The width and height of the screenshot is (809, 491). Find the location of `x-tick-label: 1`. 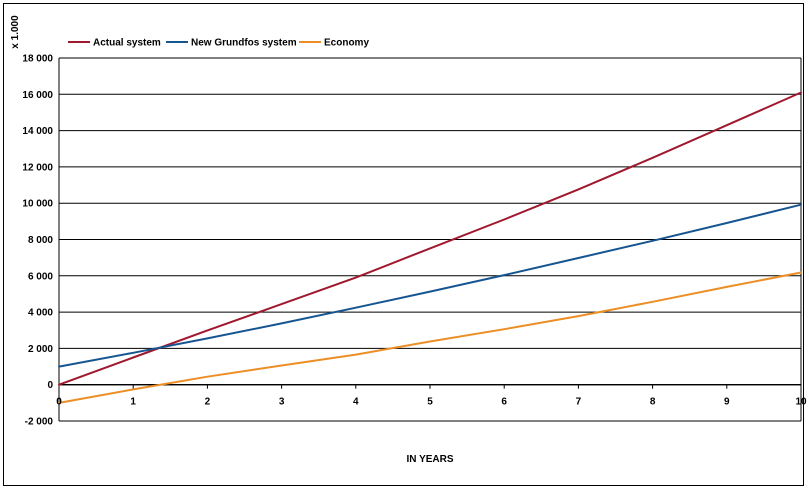

x-tick-label: 1 is located at coordinates (133, 402).